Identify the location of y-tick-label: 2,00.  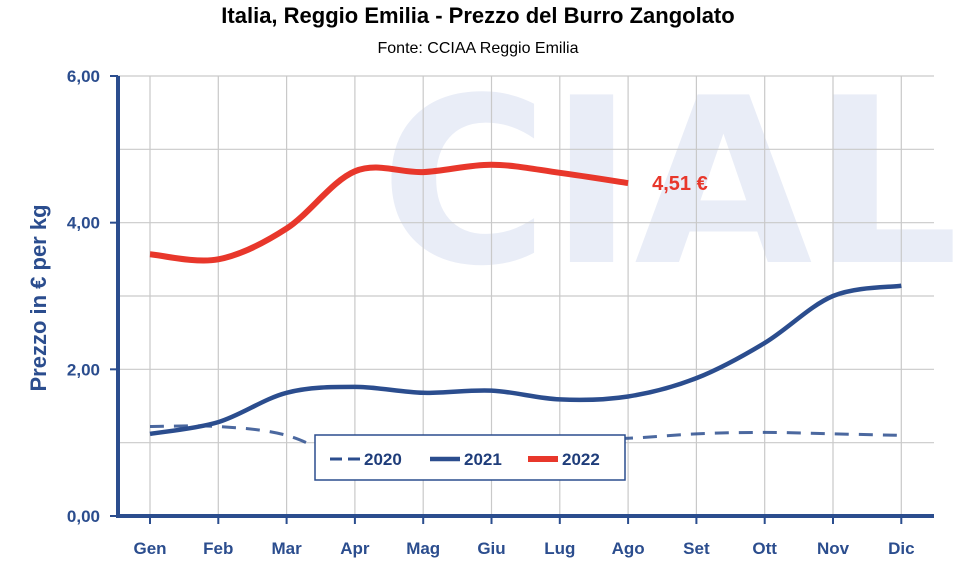
(83, 369).